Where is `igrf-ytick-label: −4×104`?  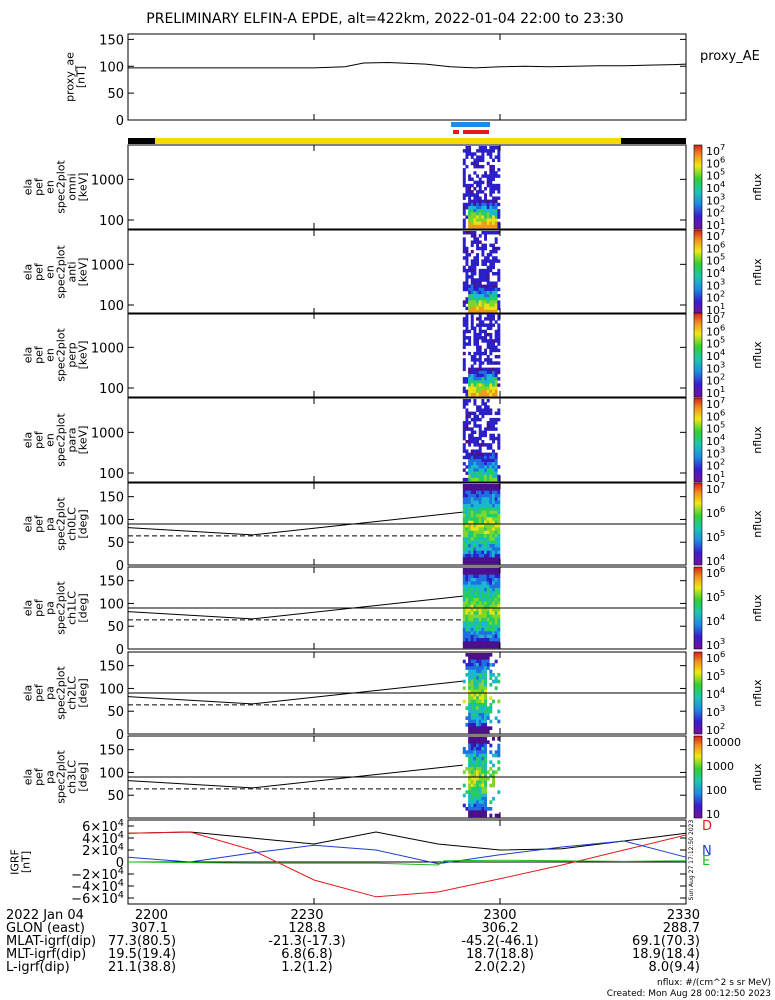
igrf-ytick-label: −4×104 is located at coordinates (97, 886).